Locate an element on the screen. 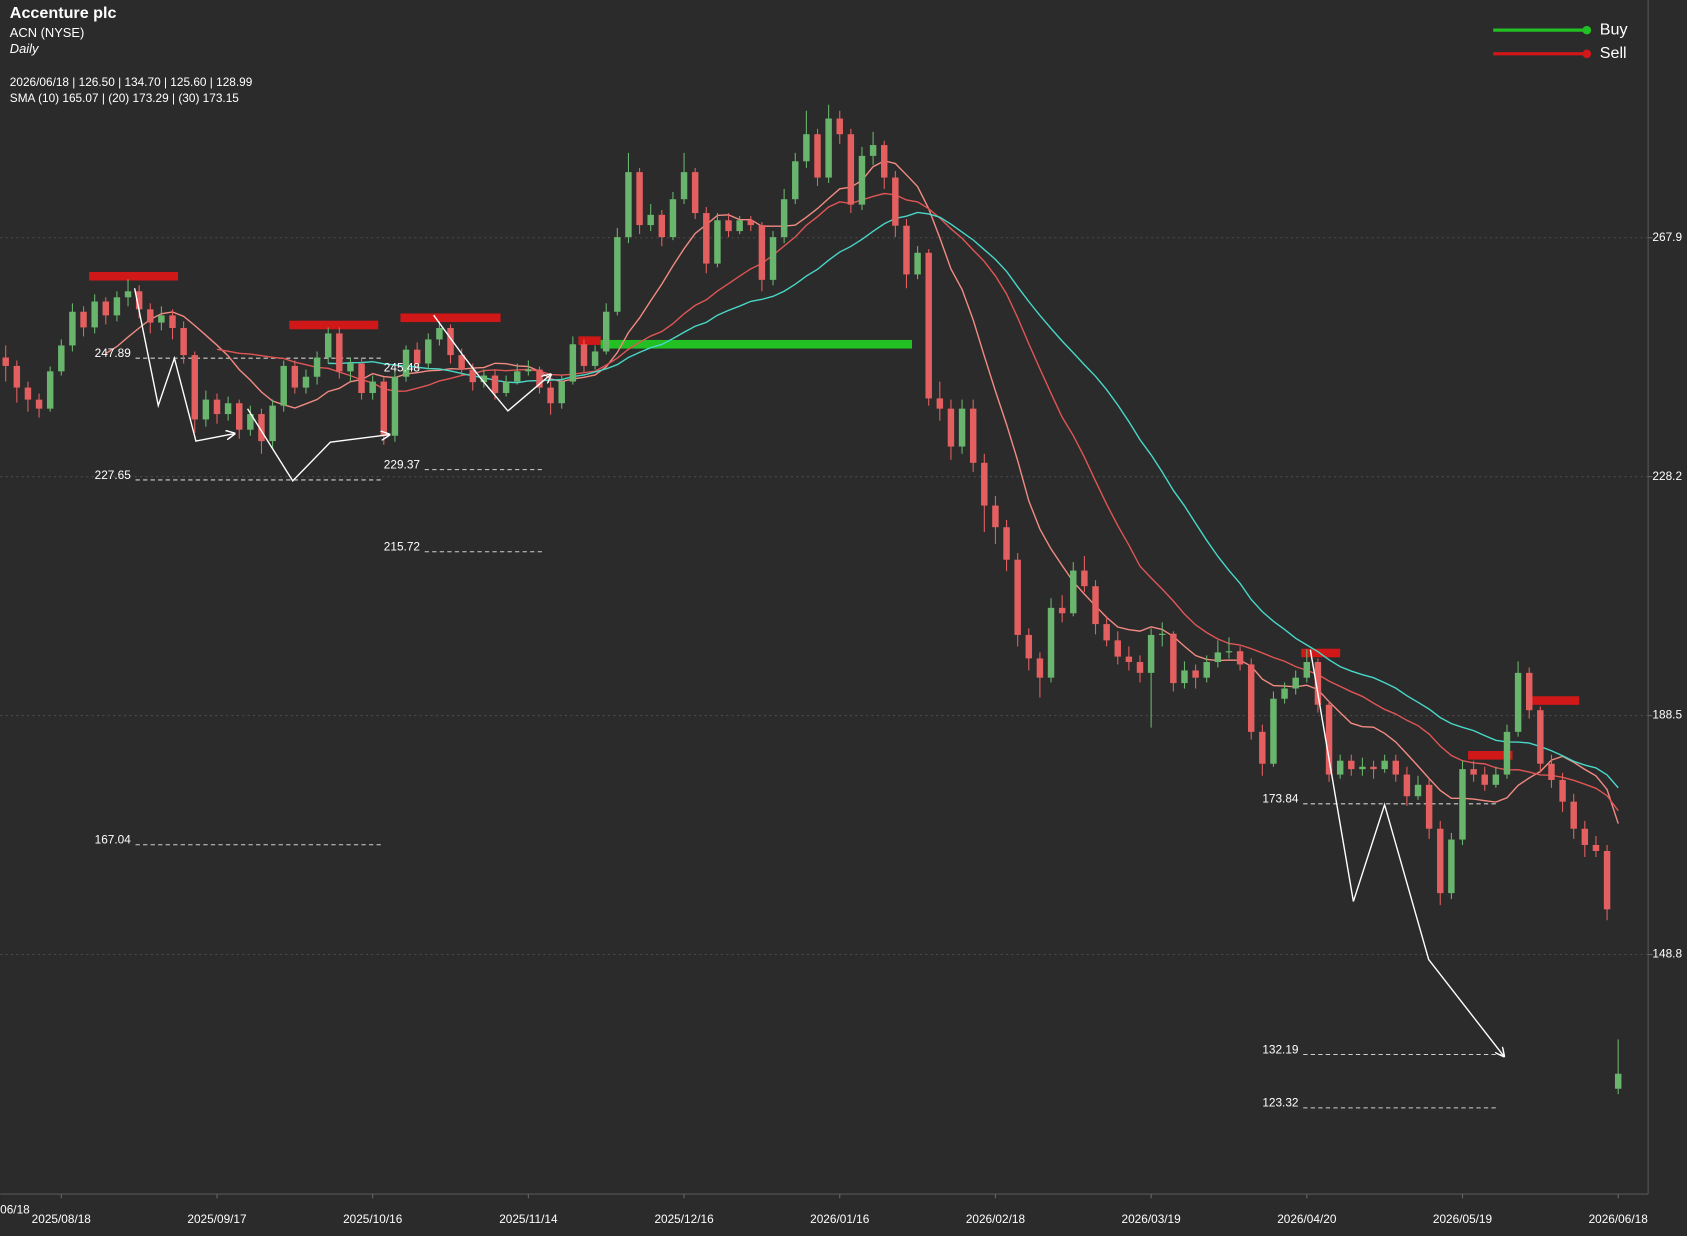  y-tick-label: 148.8 is located at coordinates (1667, 954).